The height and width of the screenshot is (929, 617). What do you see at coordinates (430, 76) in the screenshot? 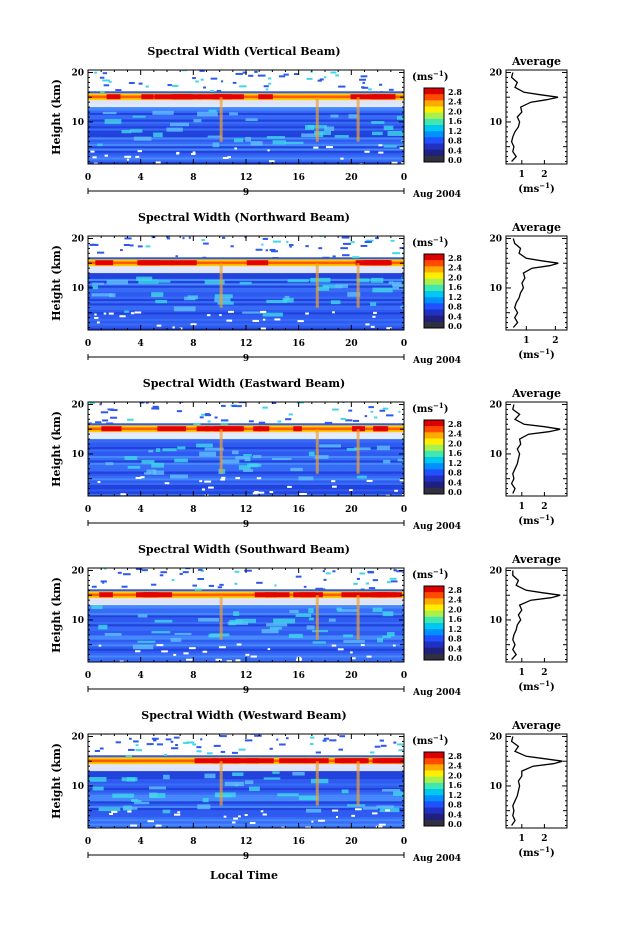
I see `colorbar-unit: (ms−1)` at bounding box center [430, 76].